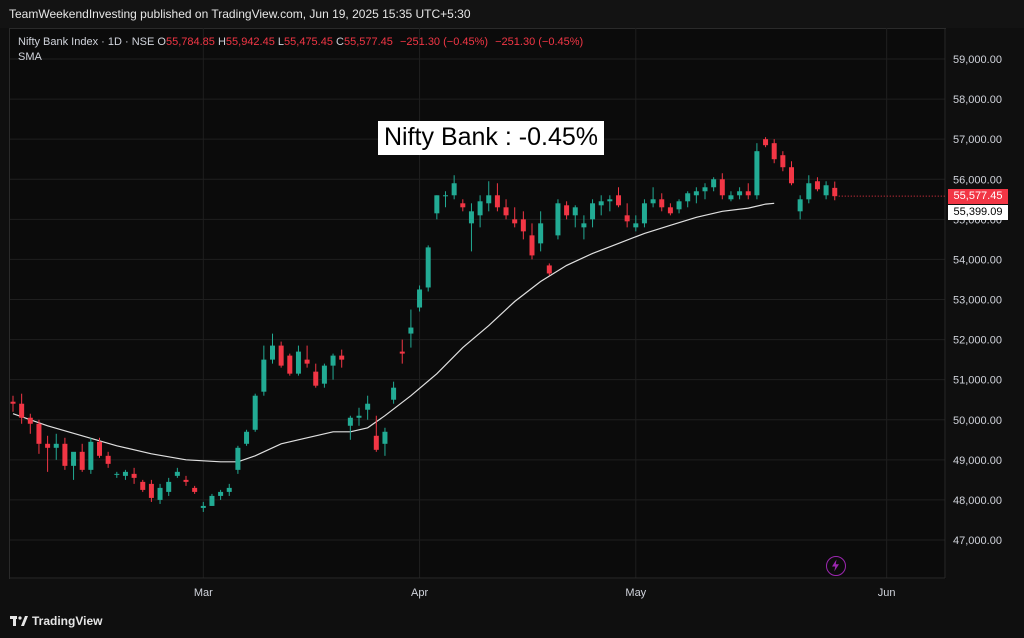 The width and height of the screenshot is (1024, 638). Describe the element at coordinates (250, 42) in the screenshot. I see `high-value: 55,942.45` at that location.